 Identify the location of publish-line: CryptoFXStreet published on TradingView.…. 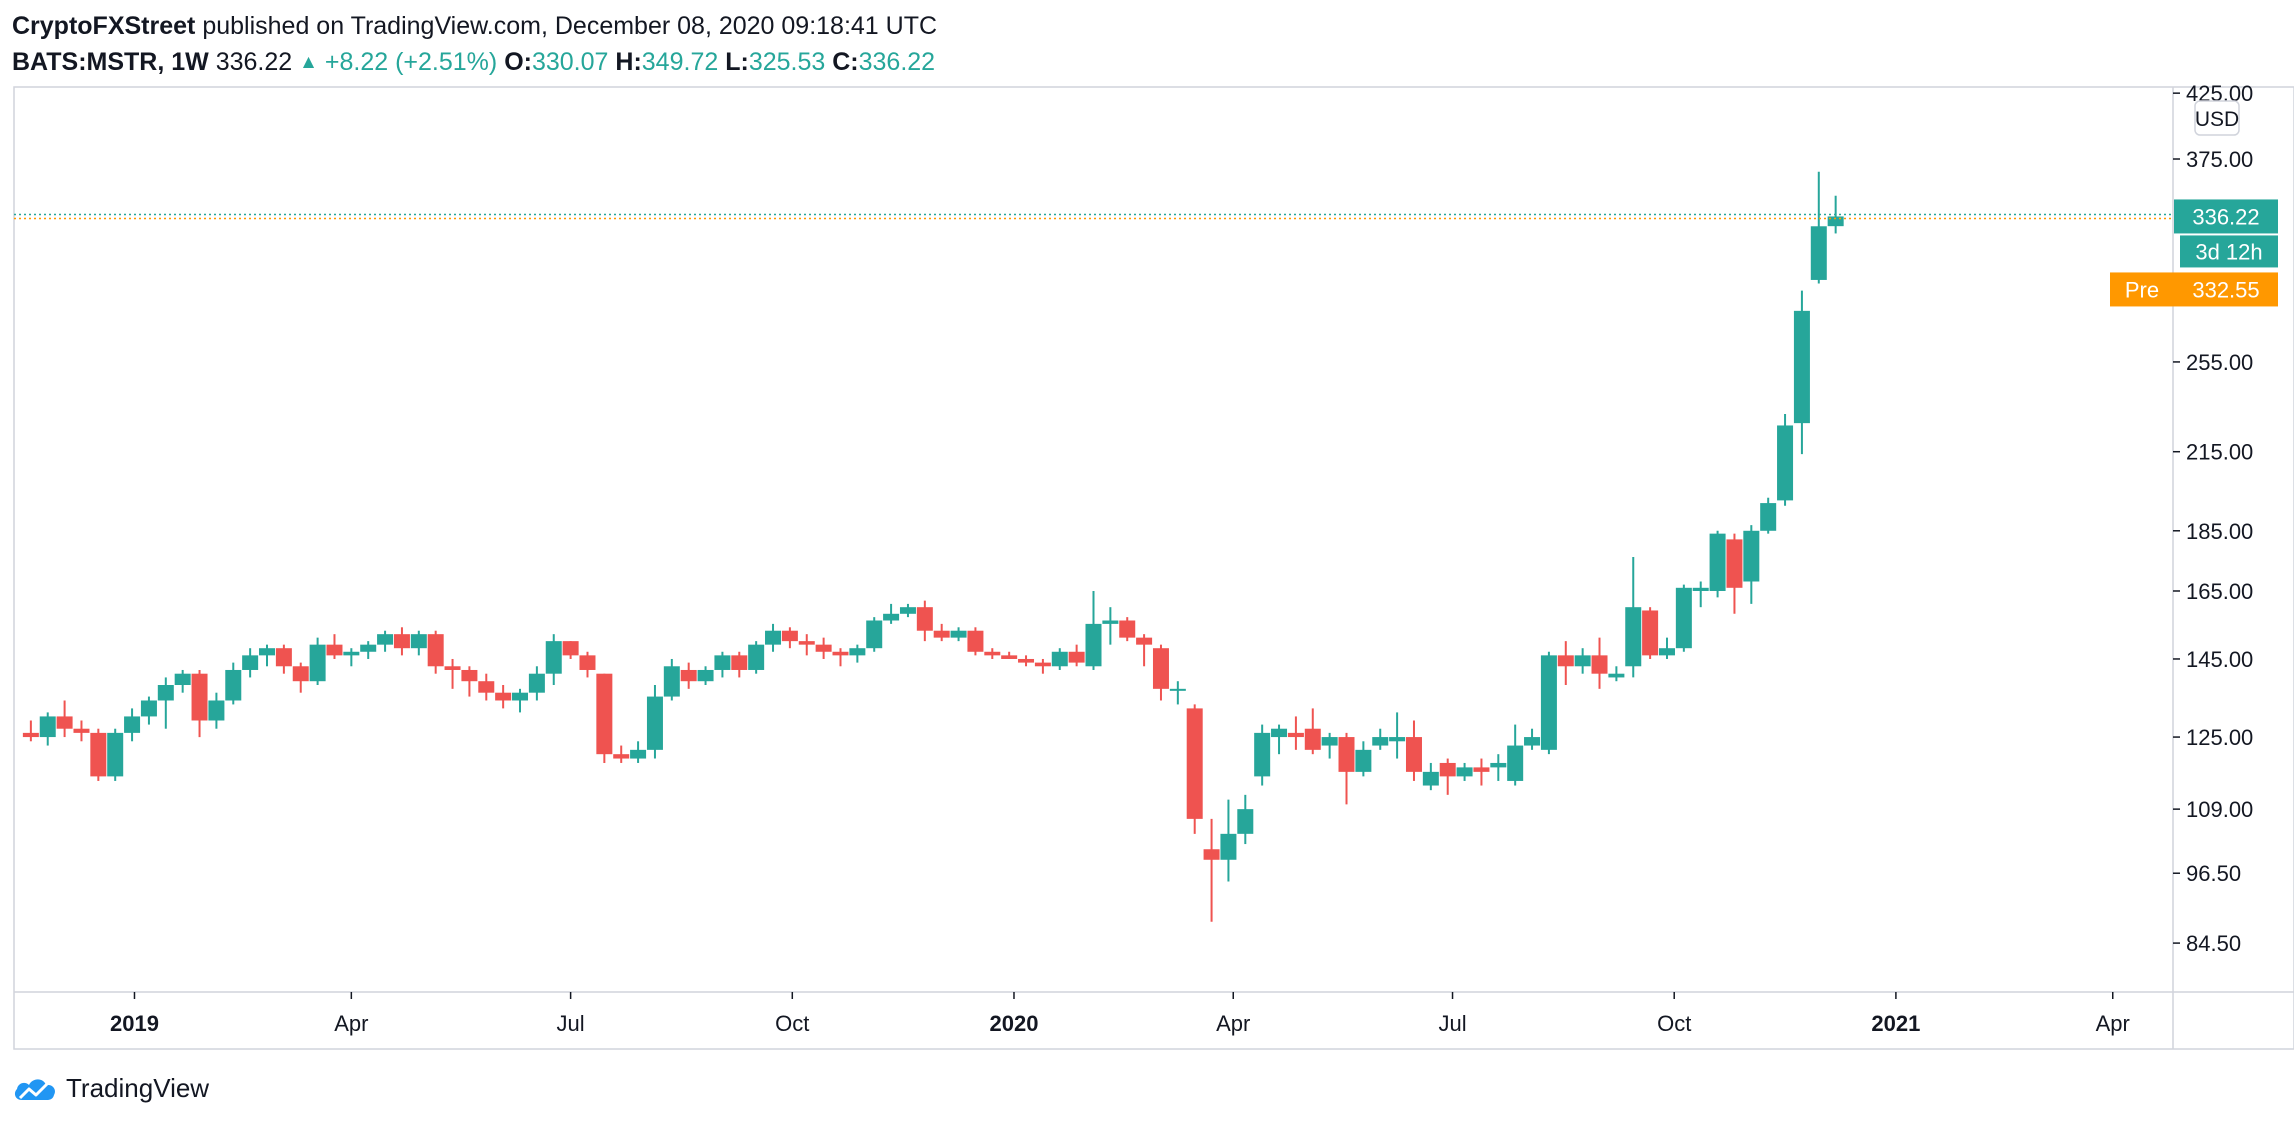
(474, 26).